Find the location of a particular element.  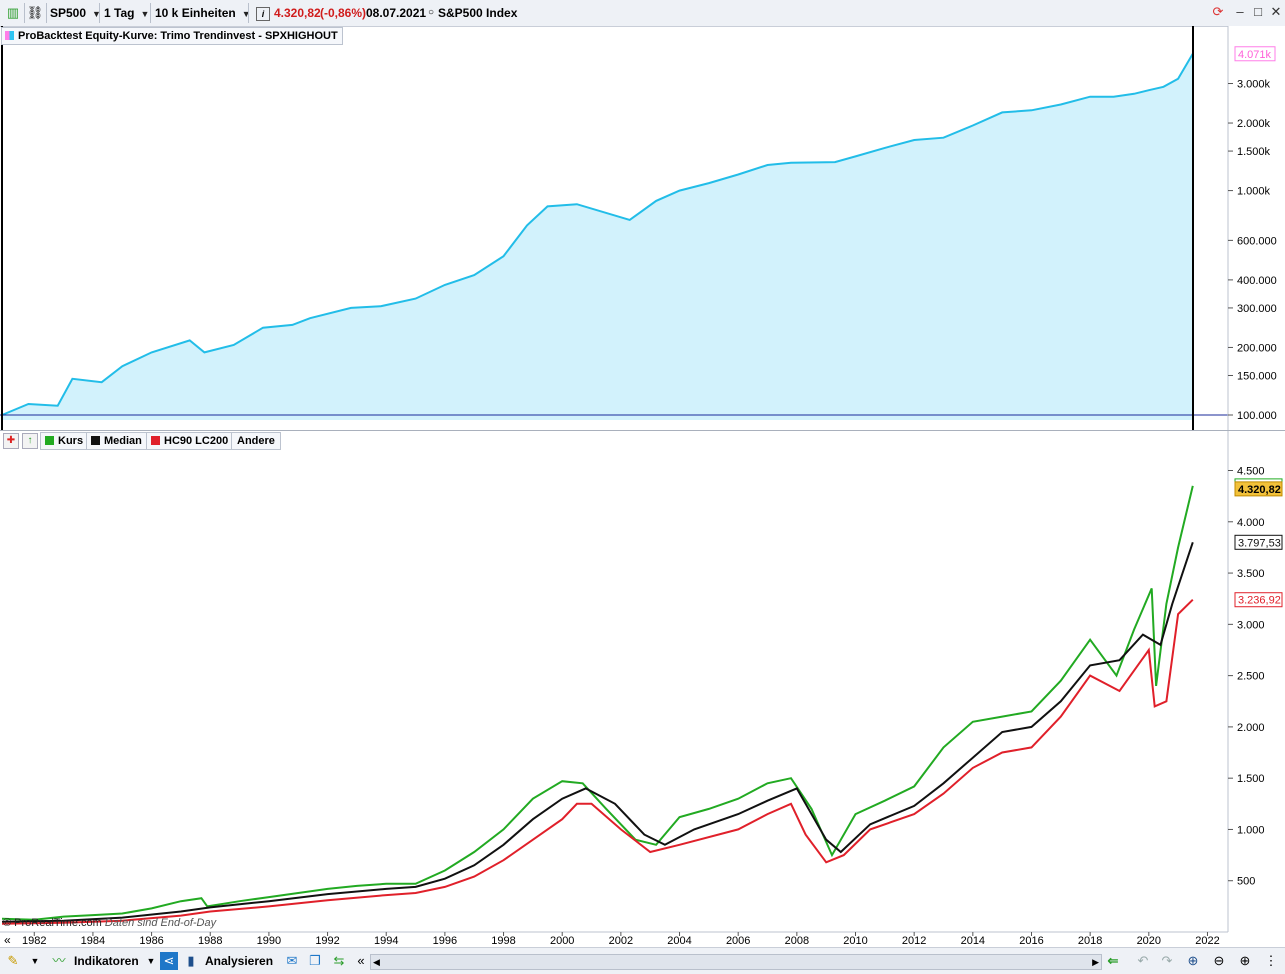

time-axis-label: 1984 is located at coordinates (93, 941).